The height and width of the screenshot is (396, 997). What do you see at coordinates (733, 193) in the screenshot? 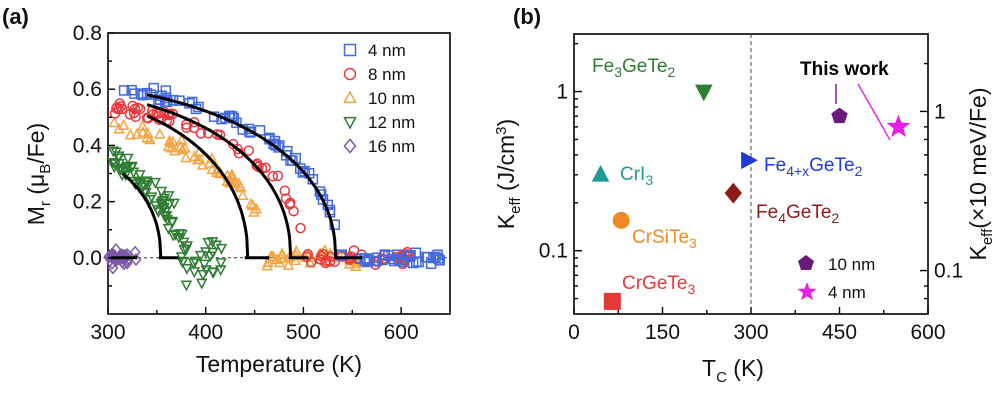
I see `point-fe4gete2` at bounding box center [733, 193].